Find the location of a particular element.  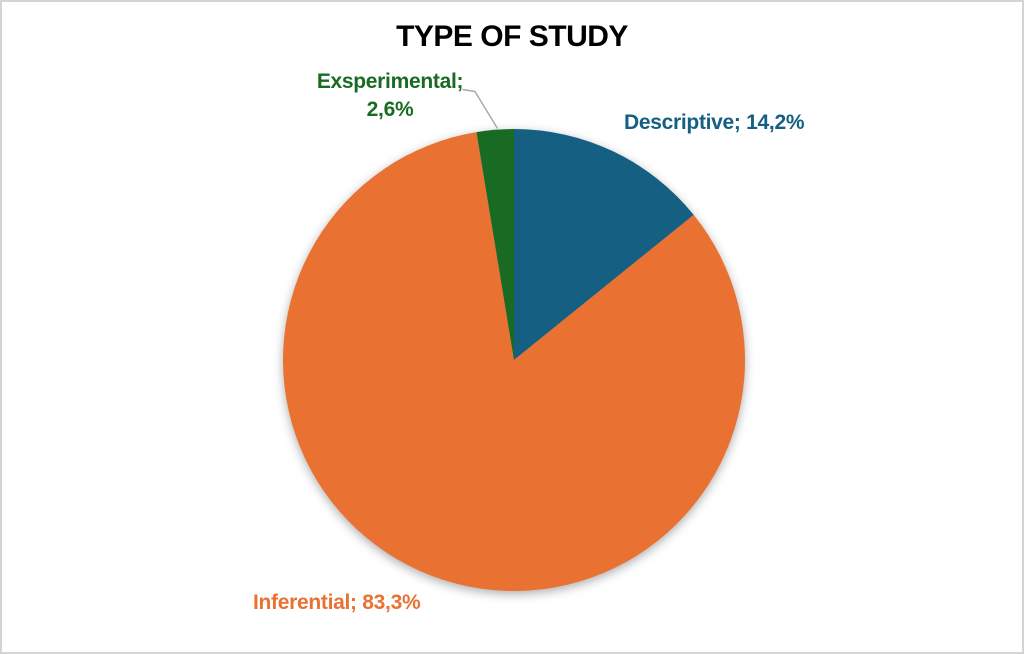

data-label-experimental-value: 2,6% is located at coordinates (390, 109).